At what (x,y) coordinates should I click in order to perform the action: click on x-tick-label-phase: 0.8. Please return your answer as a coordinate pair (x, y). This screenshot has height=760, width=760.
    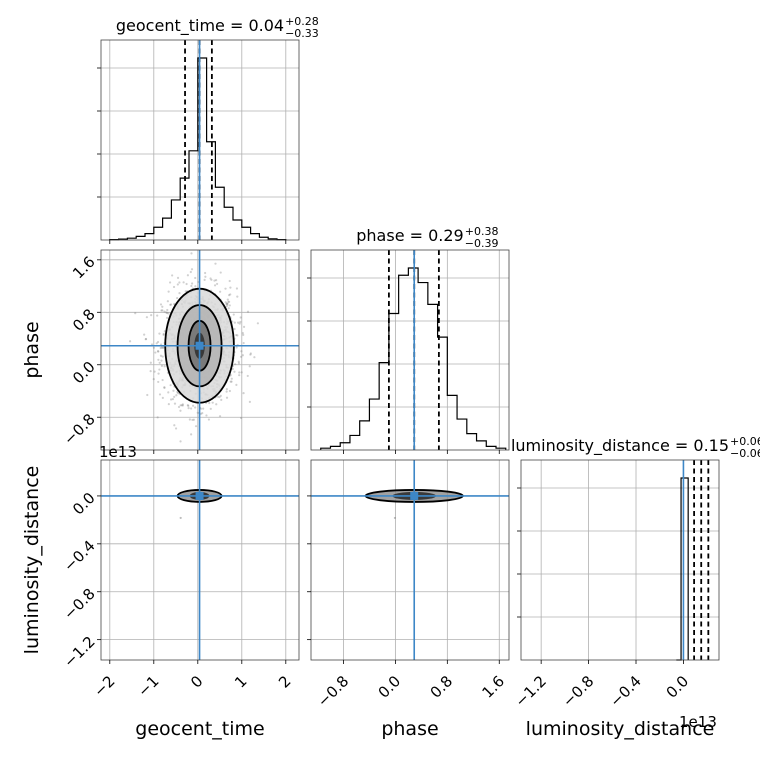
    Looking at the image, I should click on (442, 687).